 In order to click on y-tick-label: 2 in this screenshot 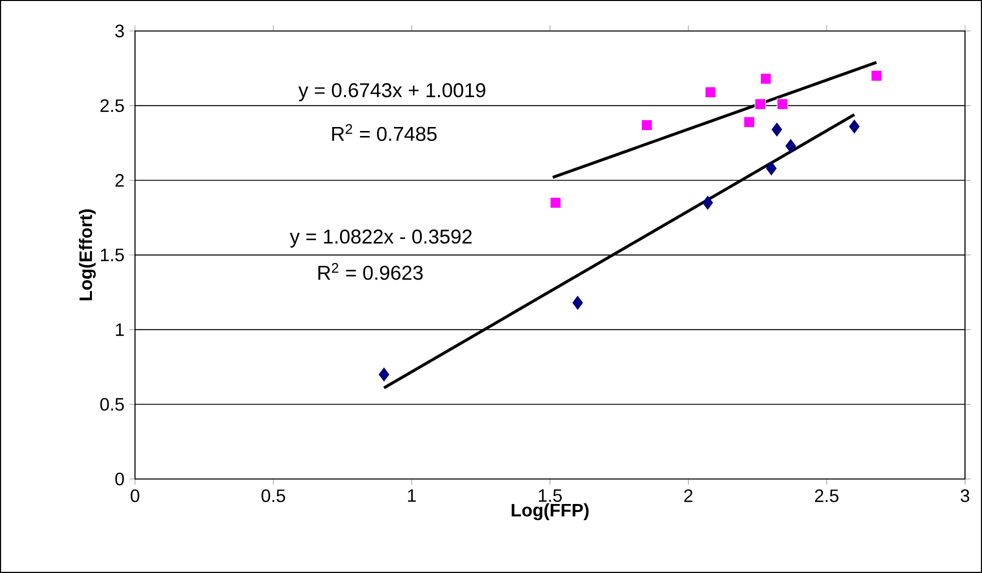, I will do `click(119, 180)`.